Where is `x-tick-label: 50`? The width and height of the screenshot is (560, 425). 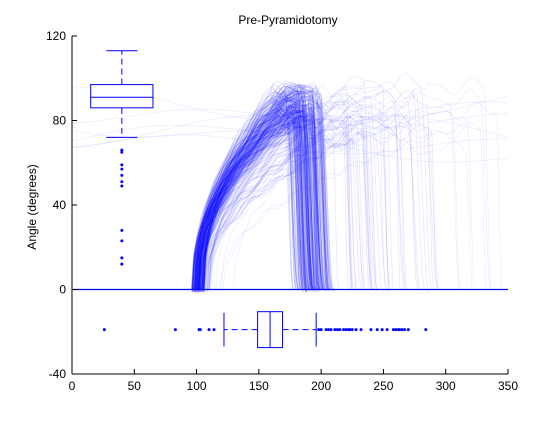
x-tick-label: 50 is located at coordinates (135, 386).